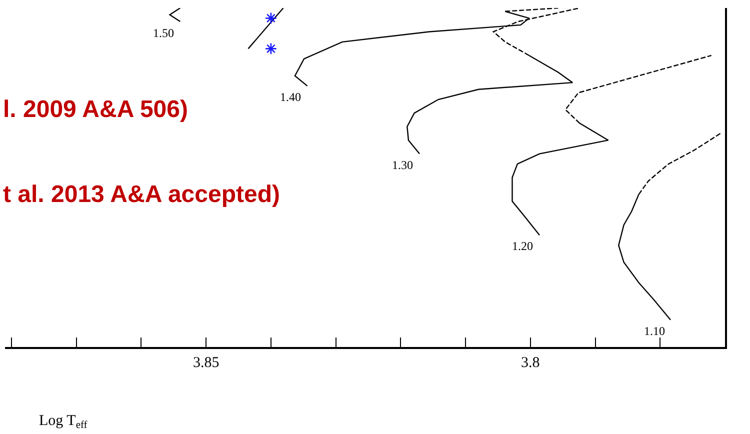 Image resolution: width=750 pixels, height=434 pixels. Describe the element at coordinates (402, 165) in the screenshot. I see `series-label: 1.30` at that location.